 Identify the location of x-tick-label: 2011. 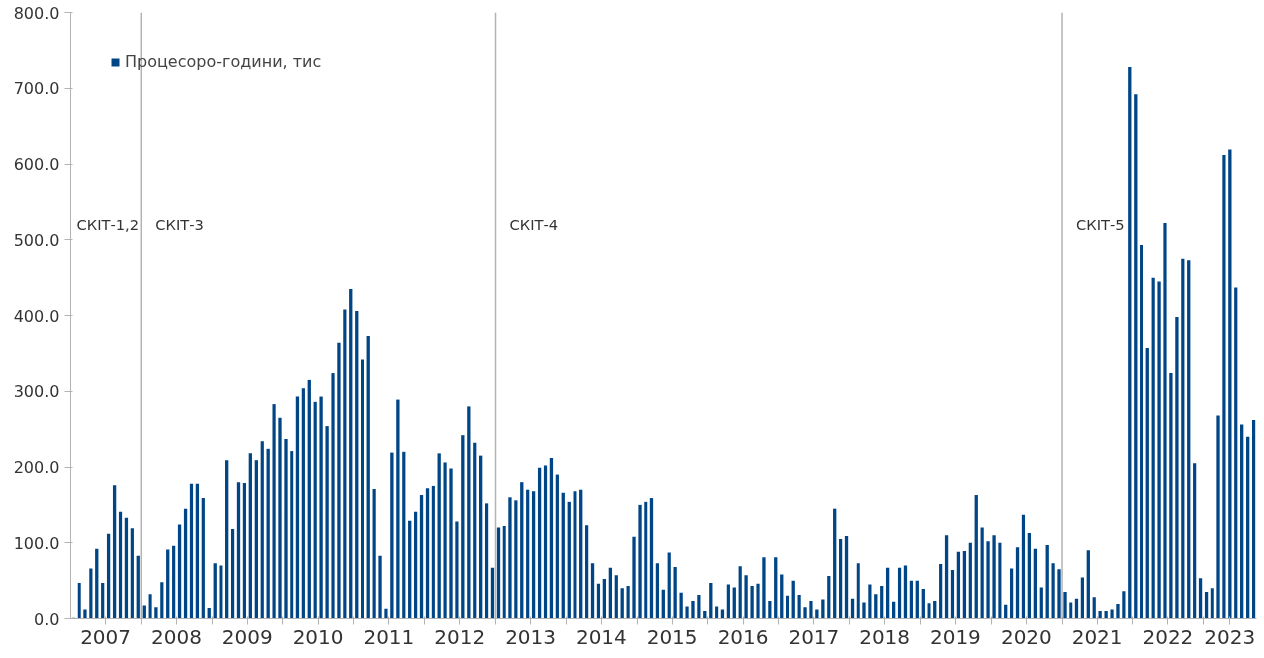
(389, 636).